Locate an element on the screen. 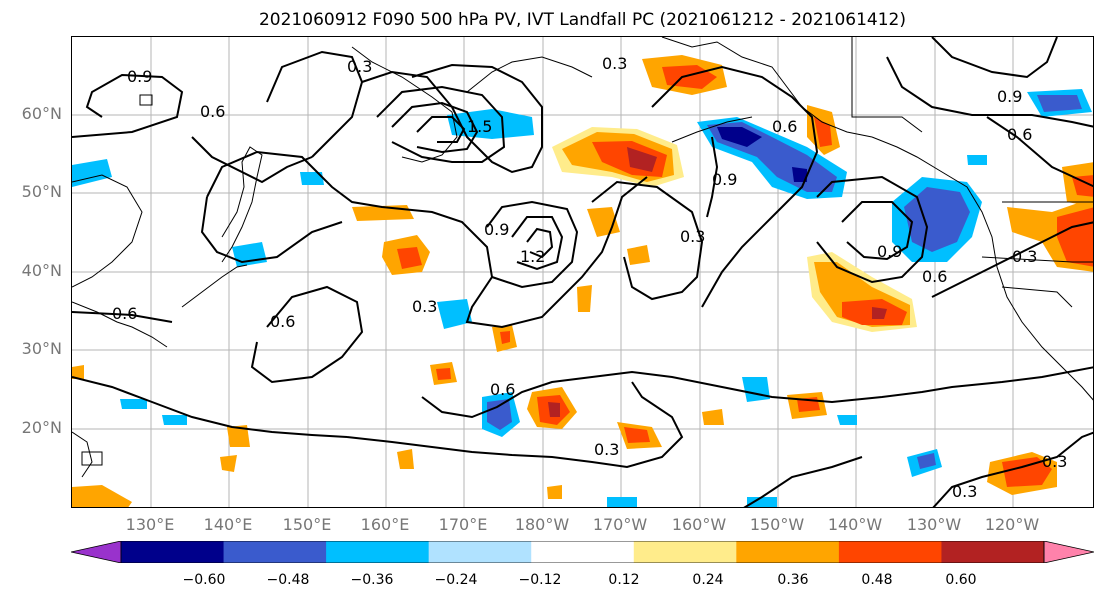  lat-label: 30°N is located at coordinates (41, 348).